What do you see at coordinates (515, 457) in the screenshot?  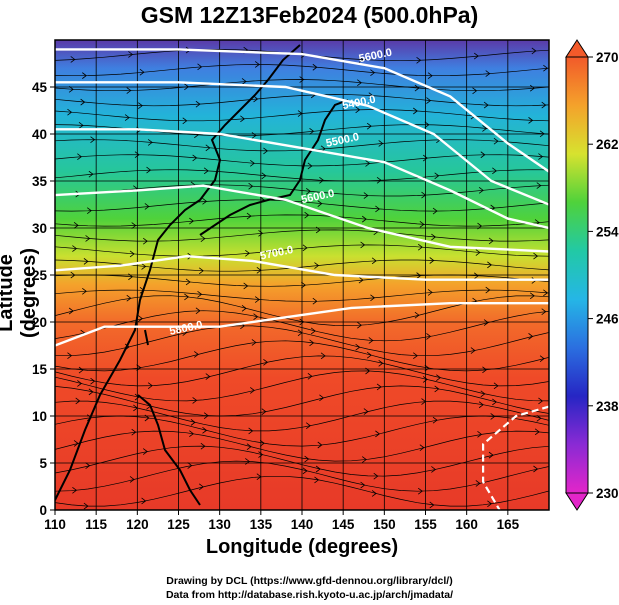 I see `dashed-contour` at bounding box center [515, 457].